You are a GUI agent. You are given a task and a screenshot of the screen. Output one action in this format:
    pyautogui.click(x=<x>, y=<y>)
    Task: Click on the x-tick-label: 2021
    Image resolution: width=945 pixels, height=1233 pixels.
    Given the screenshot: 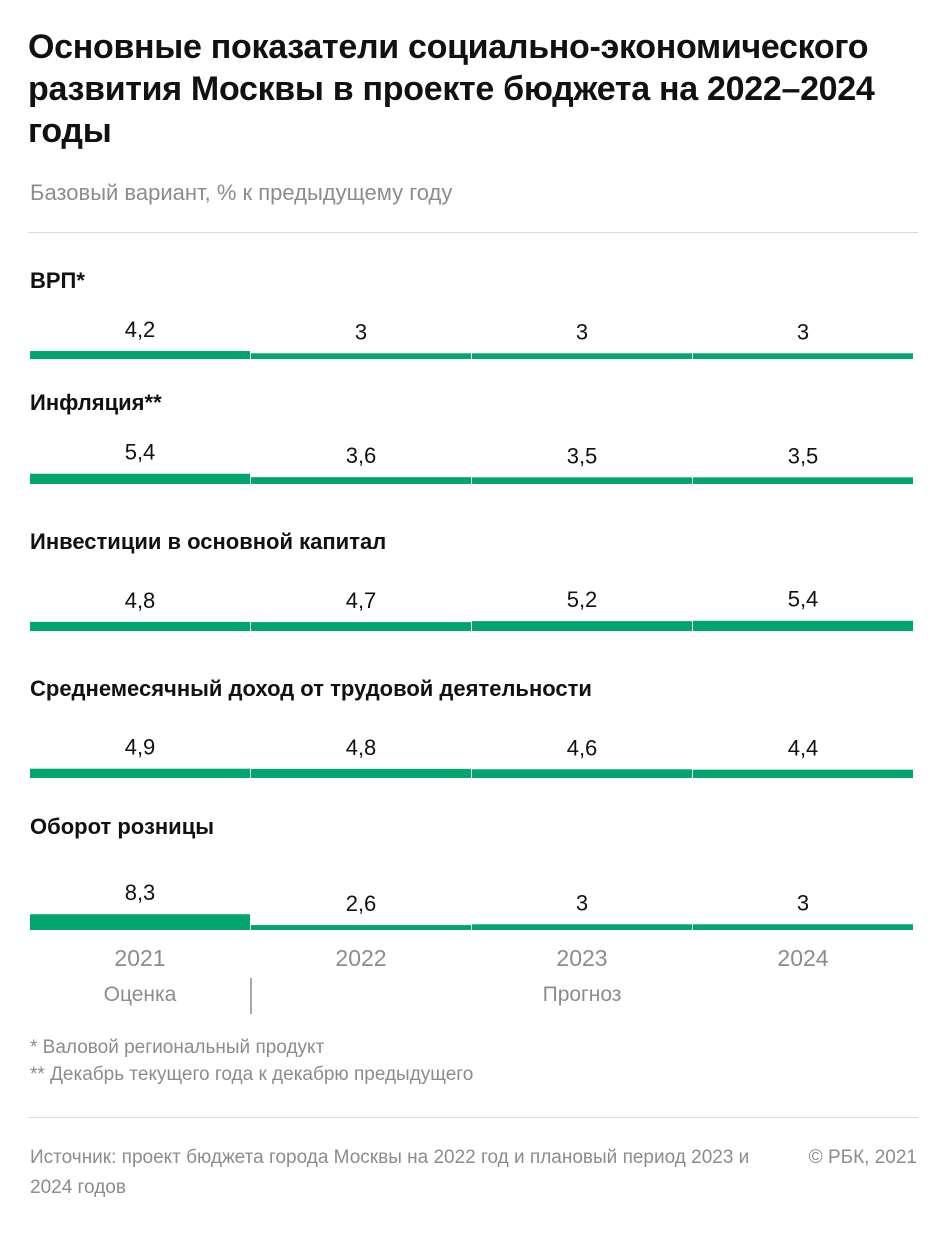 What is the action you would take?
    pyautogui.click(x=139, y=958)
    